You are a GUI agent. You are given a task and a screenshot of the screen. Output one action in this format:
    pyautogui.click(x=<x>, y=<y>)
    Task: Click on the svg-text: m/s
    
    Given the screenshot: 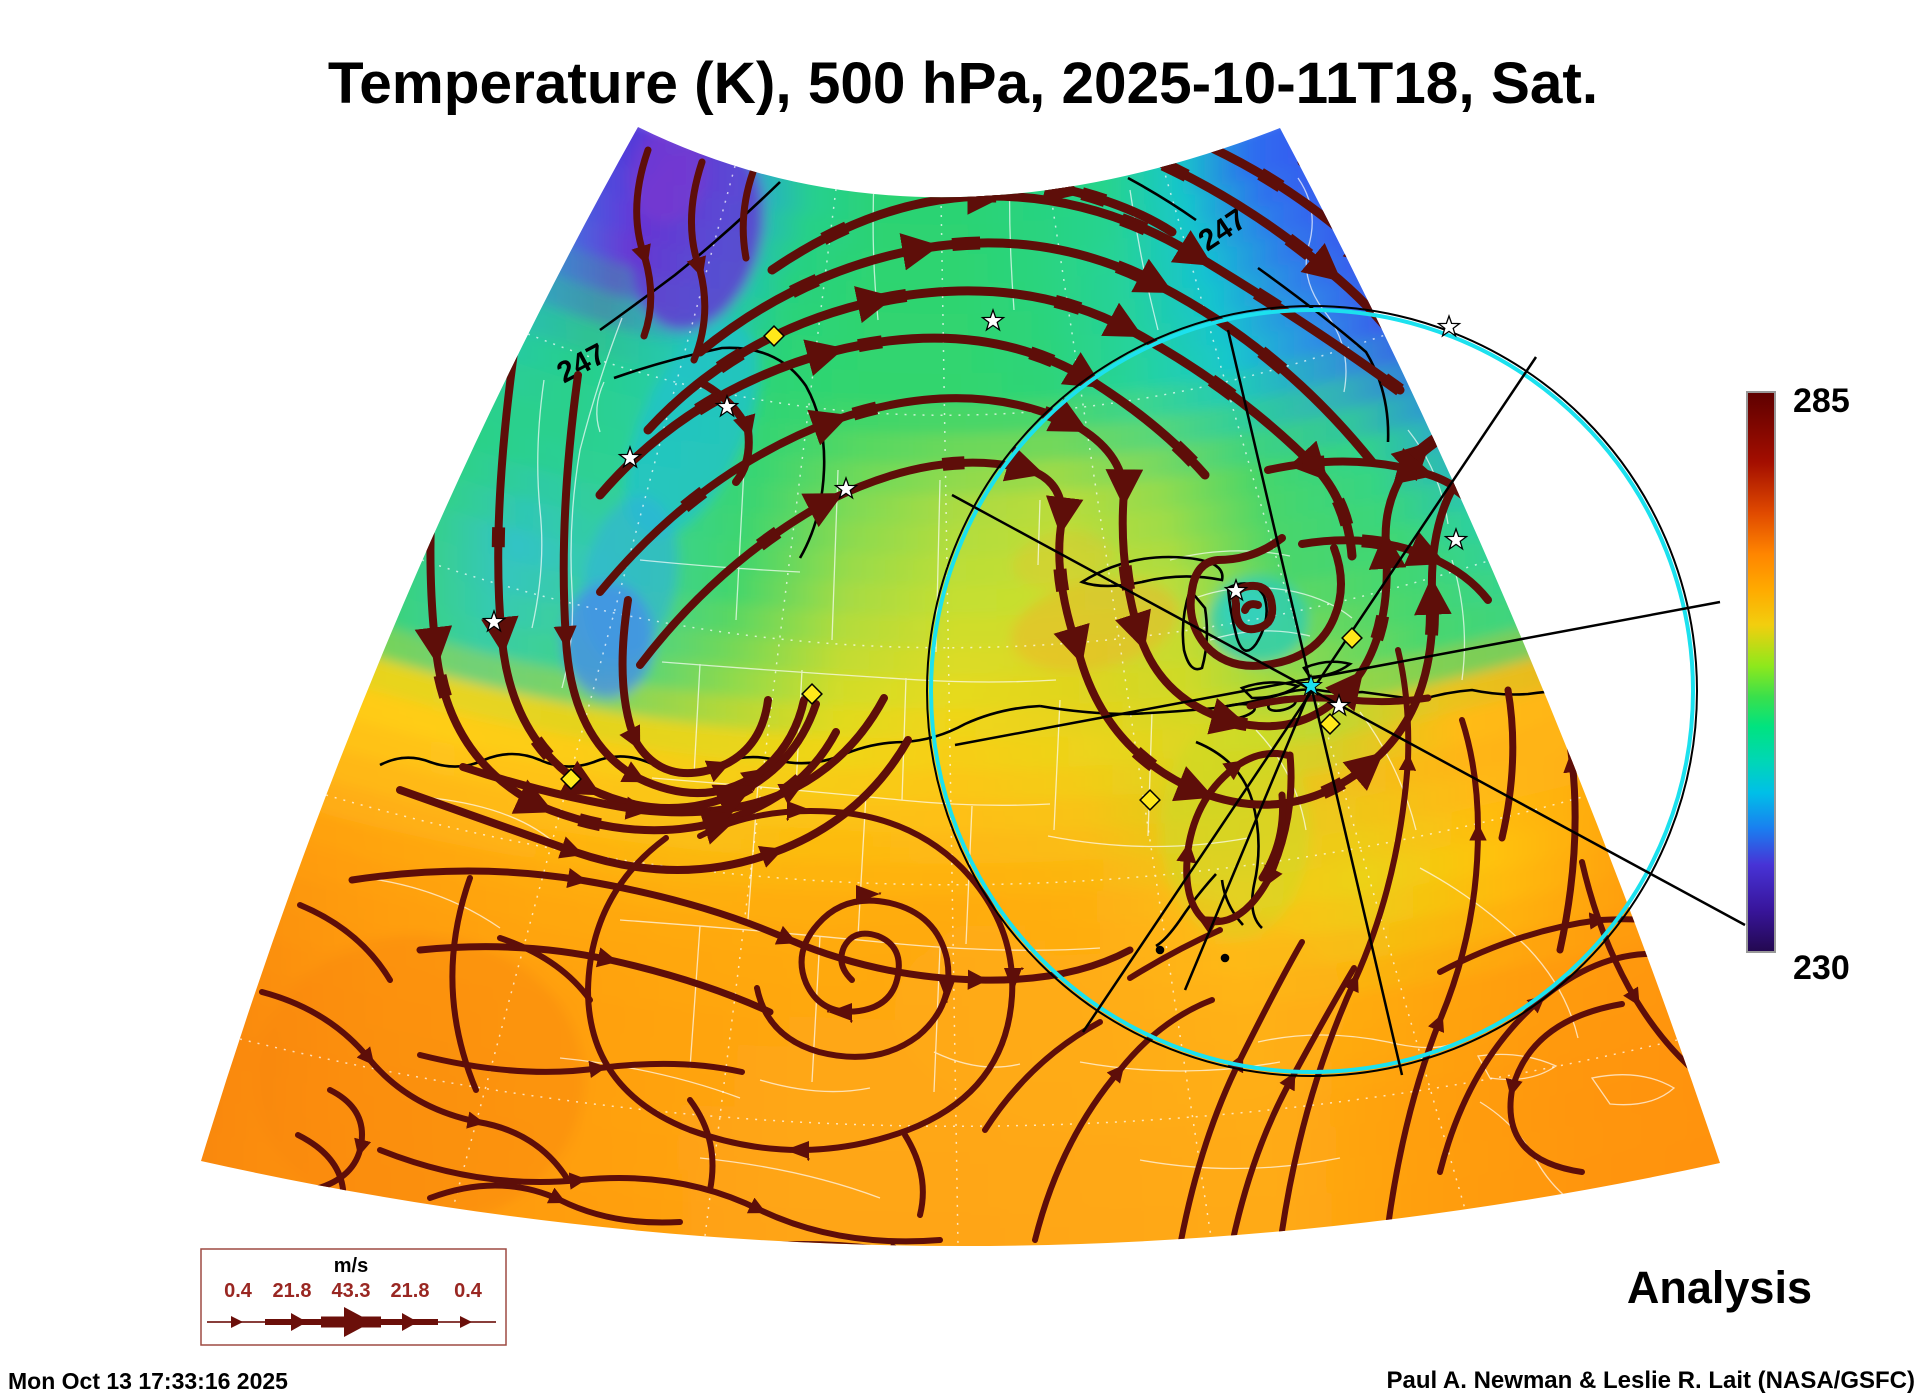 What is the action you would take?
    pyautogui.click(x=351, y=1266)
    